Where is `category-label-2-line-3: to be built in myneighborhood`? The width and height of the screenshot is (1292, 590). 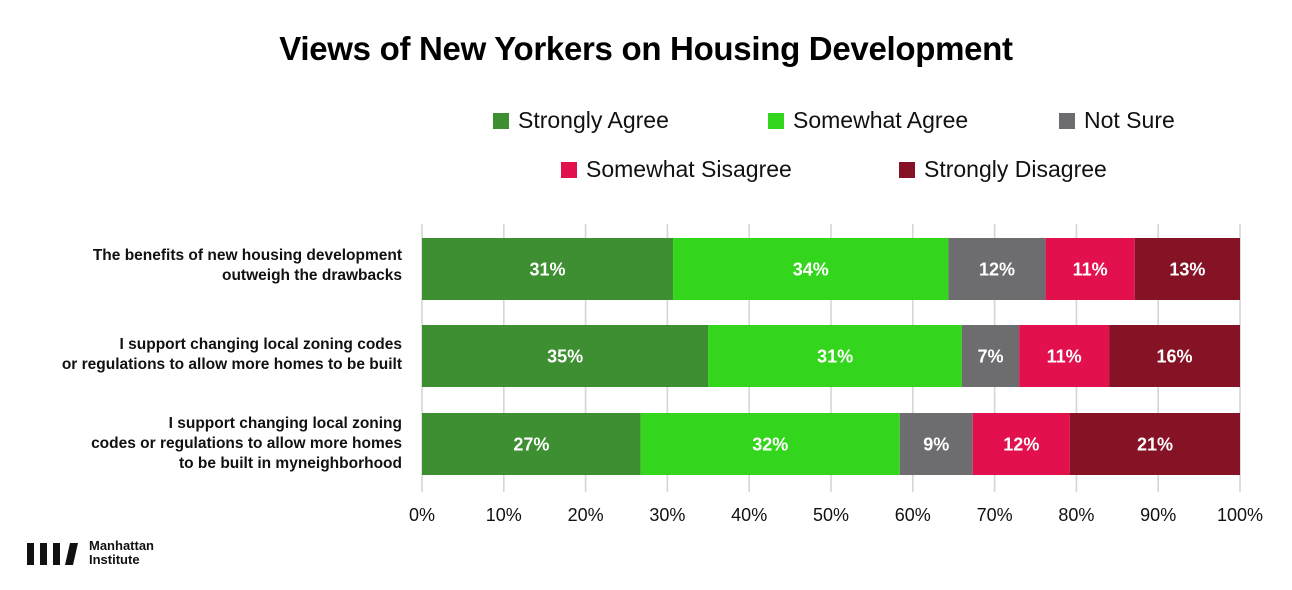
category-label-2-line-3: to be built in myneighborhood is located at coordinates (290, 463).